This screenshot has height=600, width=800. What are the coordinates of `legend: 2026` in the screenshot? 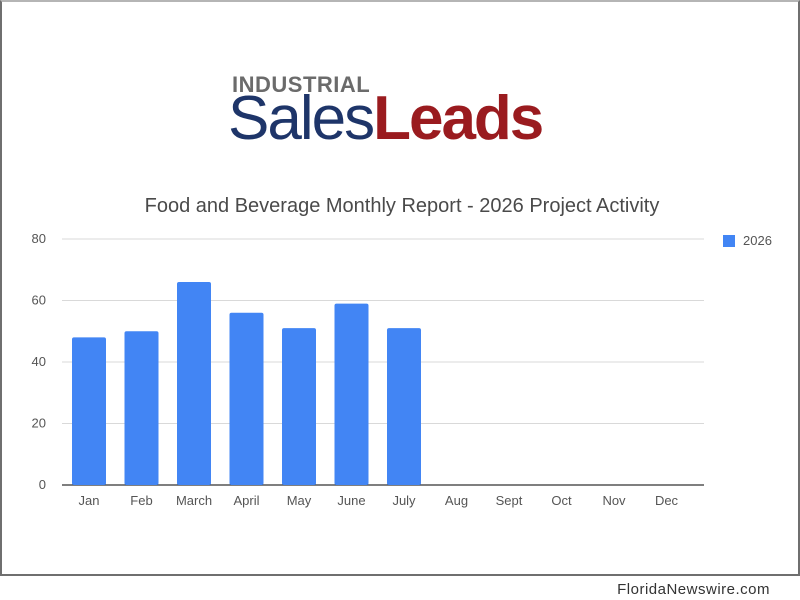 It's located at (747, 240).